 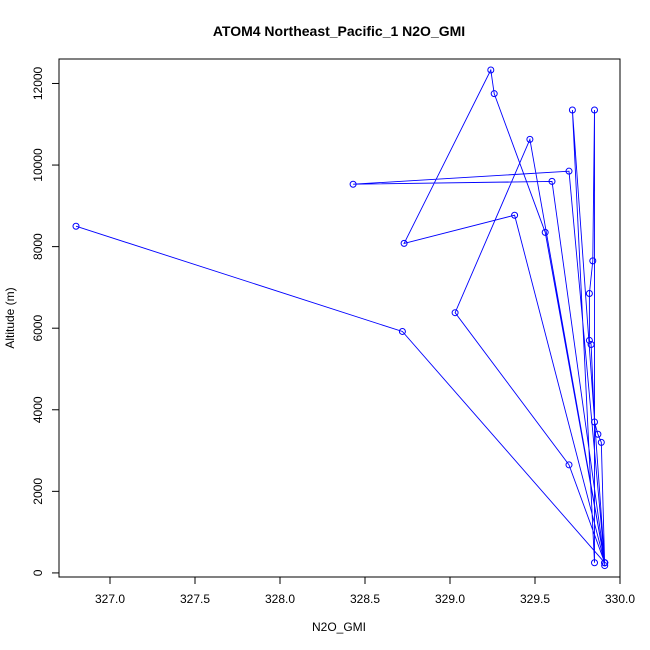 I want to click on x-tick-label: 329.0, so click(x=450, y=599).